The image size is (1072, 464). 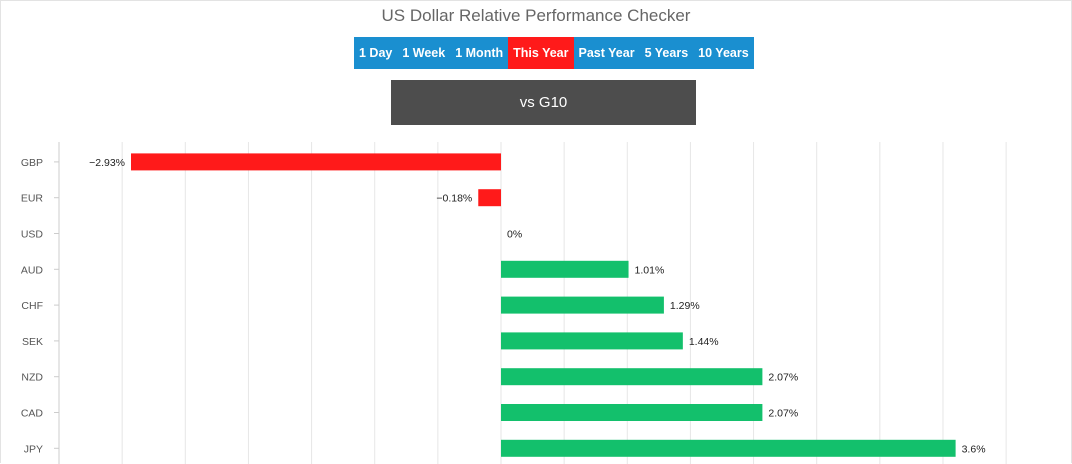 What do you see at coordinates (650, 270) in the screenshot?
I see `value-label-aud: 1.01%` at bounding box center [650, 270].